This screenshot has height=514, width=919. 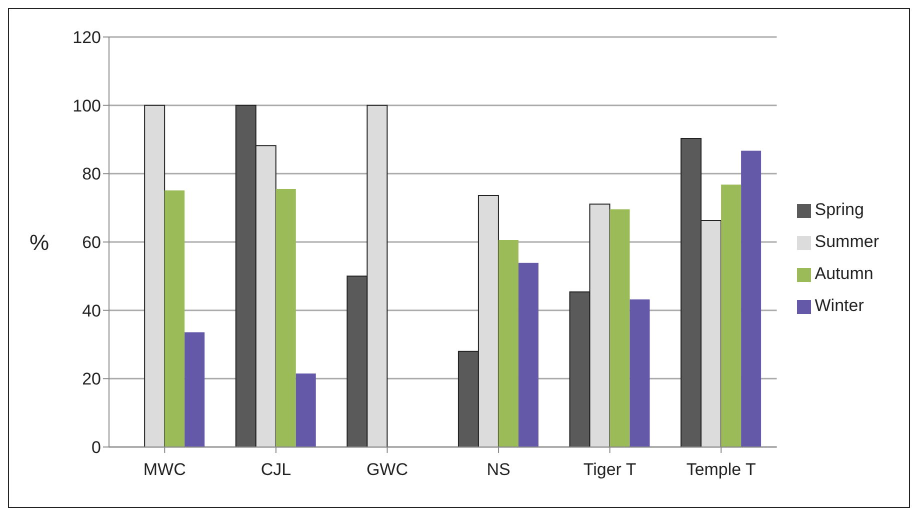 I want to click on y-tick-label: 20, so click(x=91, y=379).